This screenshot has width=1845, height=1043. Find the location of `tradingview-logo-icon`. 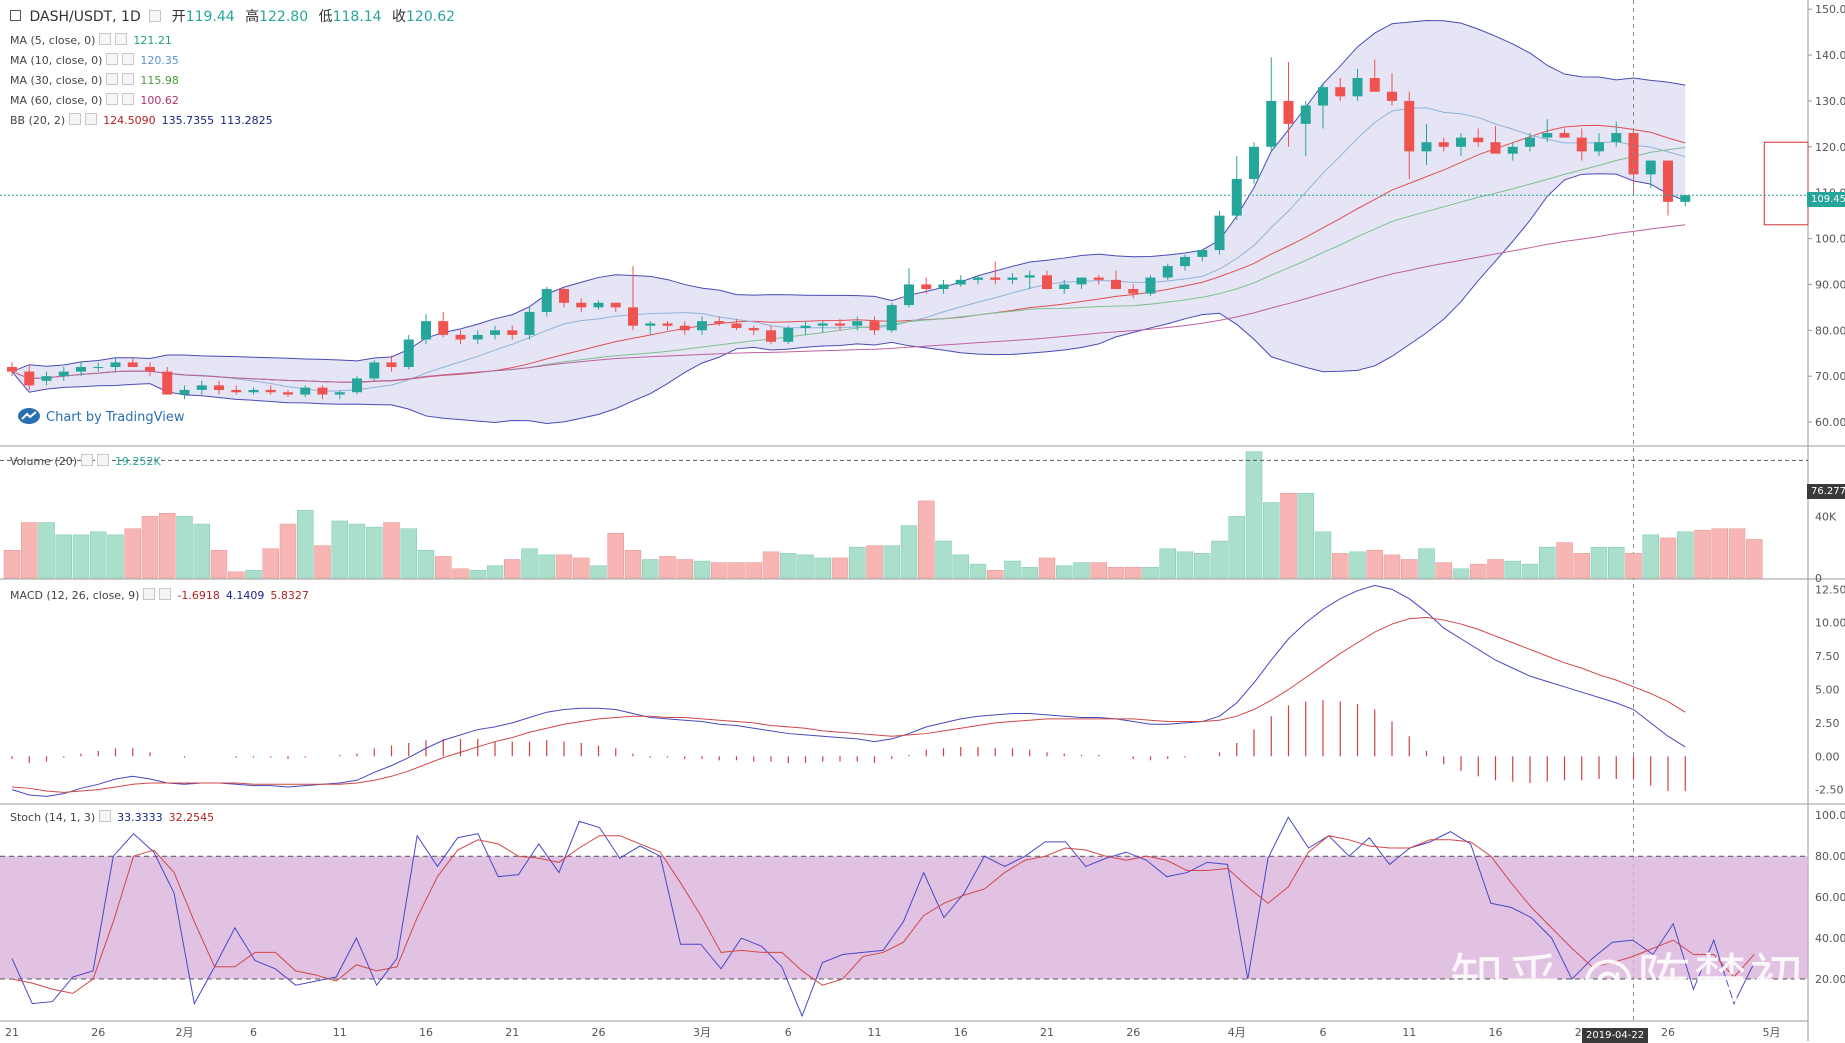

tradingview-logo-icon is located at coordinates (29, 416).